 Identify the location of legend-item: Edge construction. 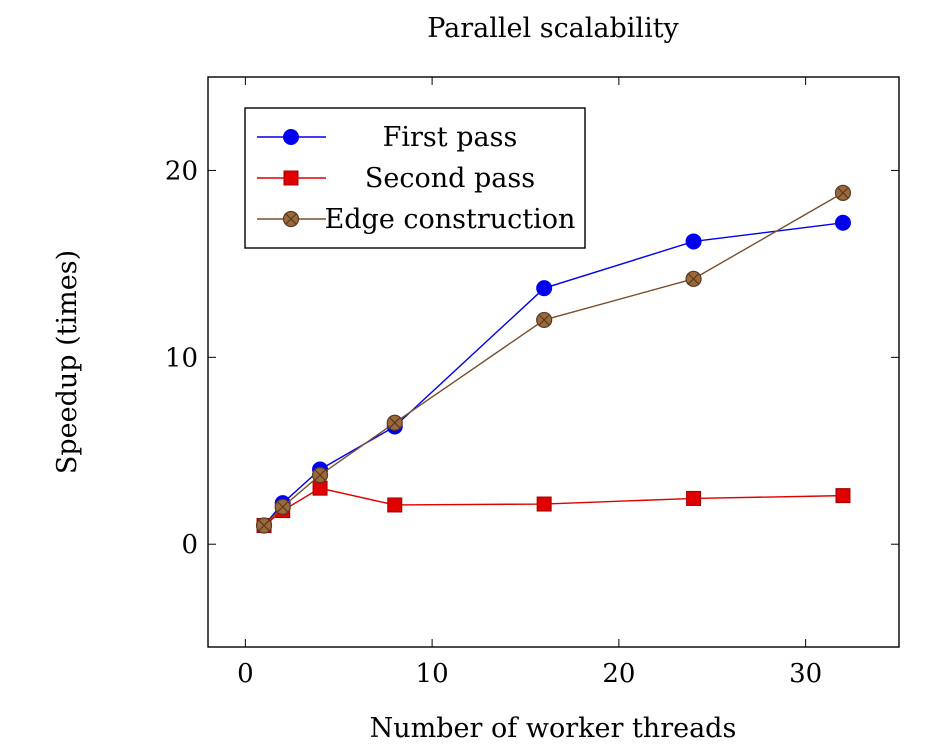
(416, 219).